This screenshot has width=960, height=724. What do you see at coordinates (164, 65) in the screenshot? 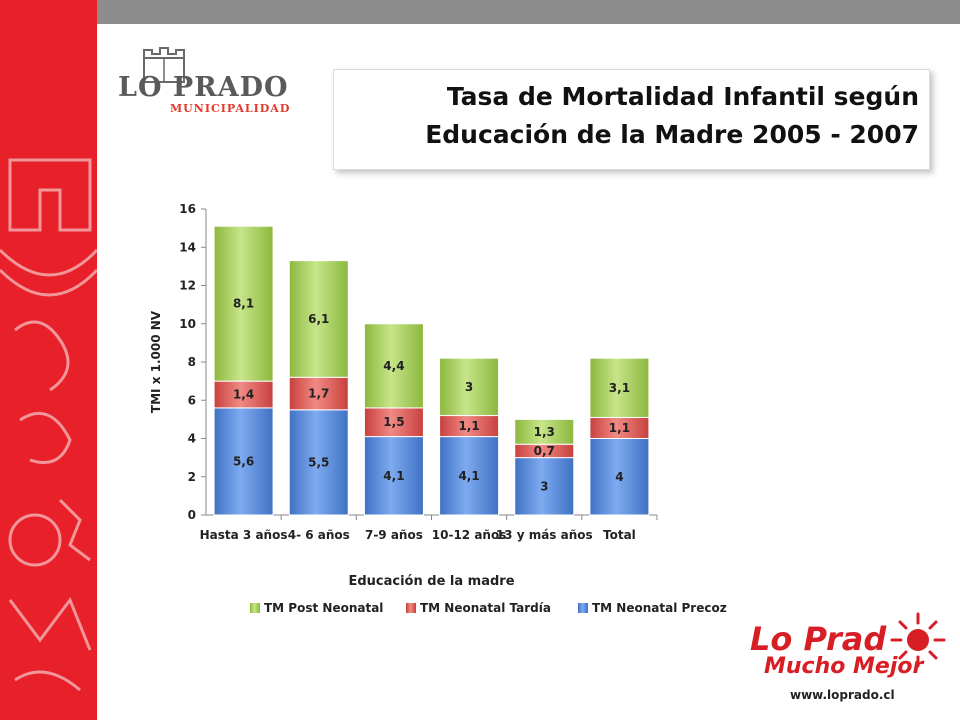
I see `crest-icon` at bounding box center [164, 65].